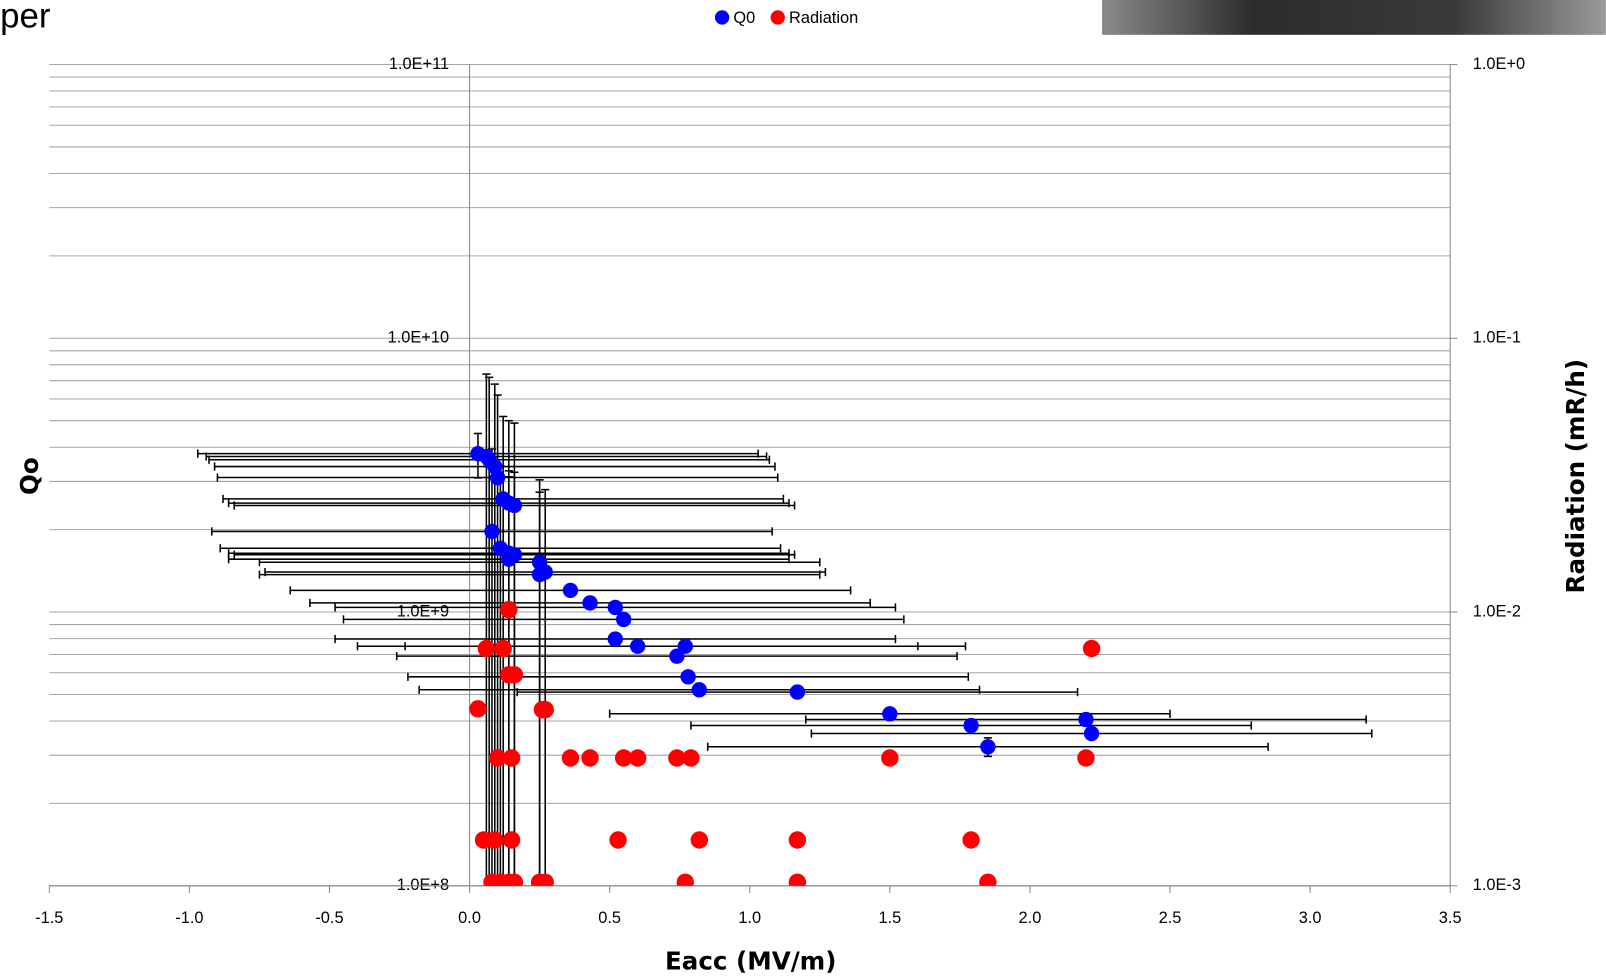  What do you see at coordinates (609, 918) in the screenshot?
I see `x-tick-label: 0.5` at bounding box center [609, 918].